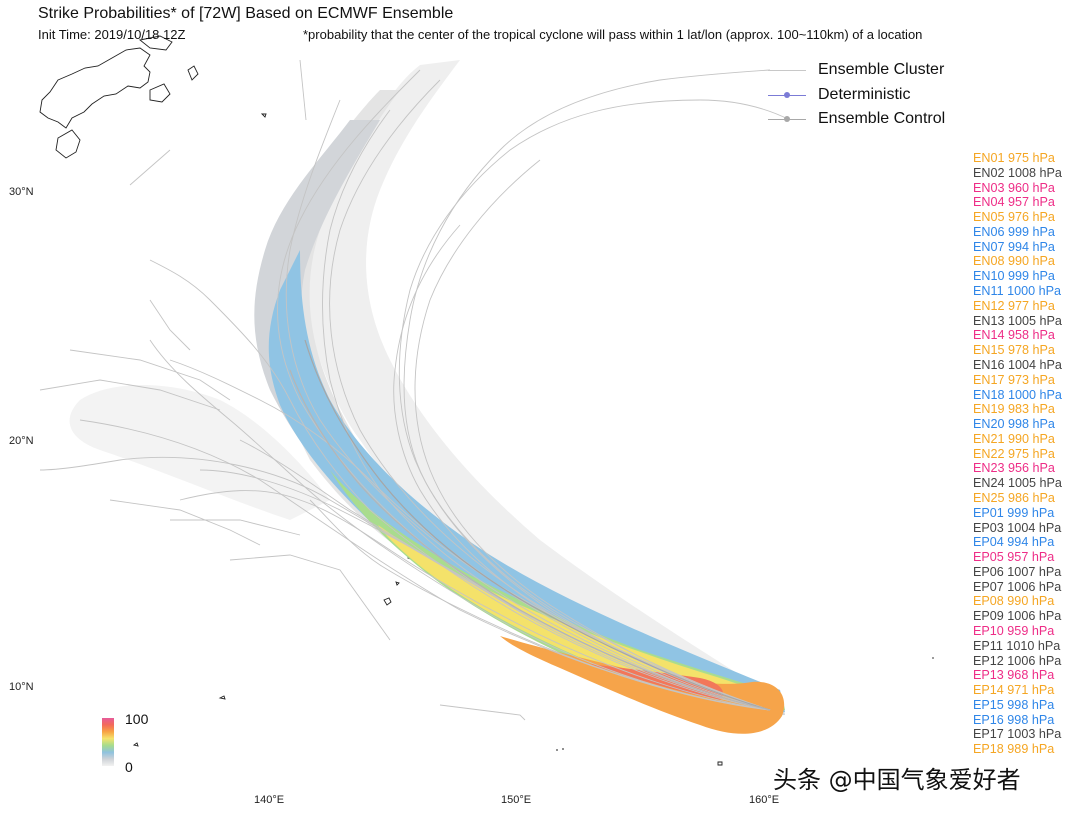  What do you see at coordinates (1014, 187) in the screenshot?
I see `member-pressure-item: EN03 960 hPa` at bounding box center [1014, 187].